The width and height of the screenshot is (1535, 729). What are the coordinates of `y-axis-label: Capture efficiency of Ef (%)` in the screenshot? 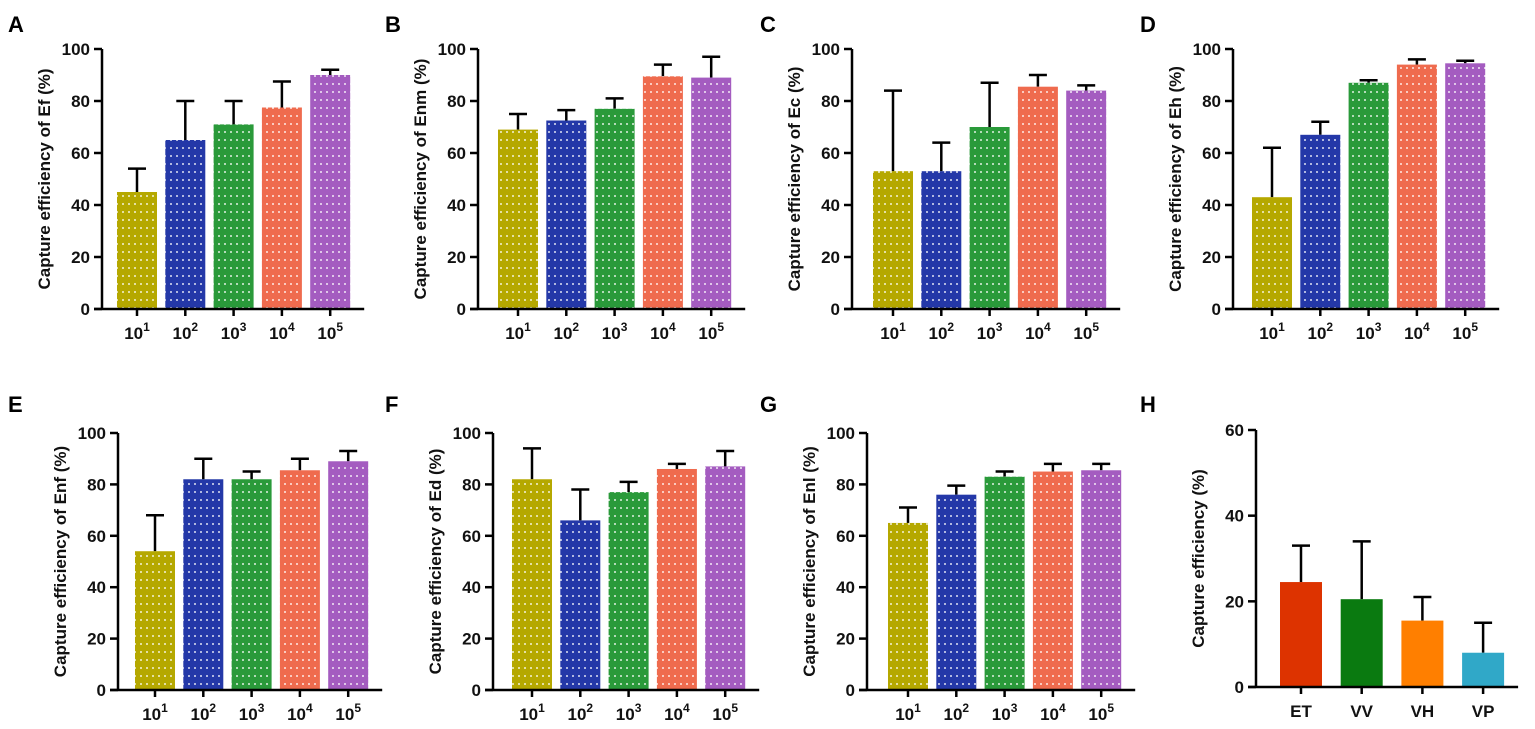 It's located at (44, 178).